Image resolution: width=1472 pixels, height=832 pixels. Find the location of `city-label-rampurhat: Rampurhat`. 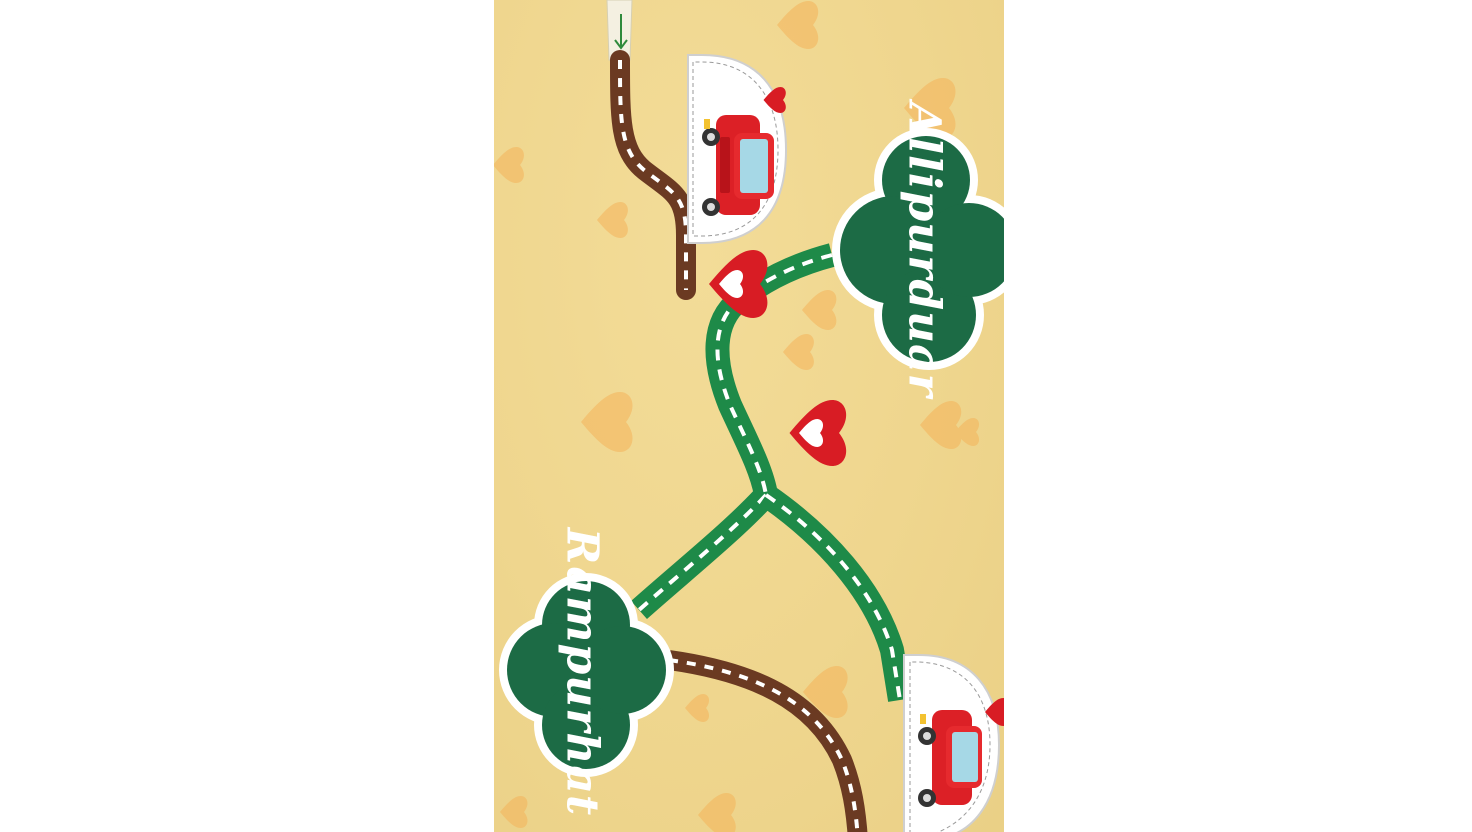

city-label-rampurhat: Rampurhat is located at coordinates (582, 671).